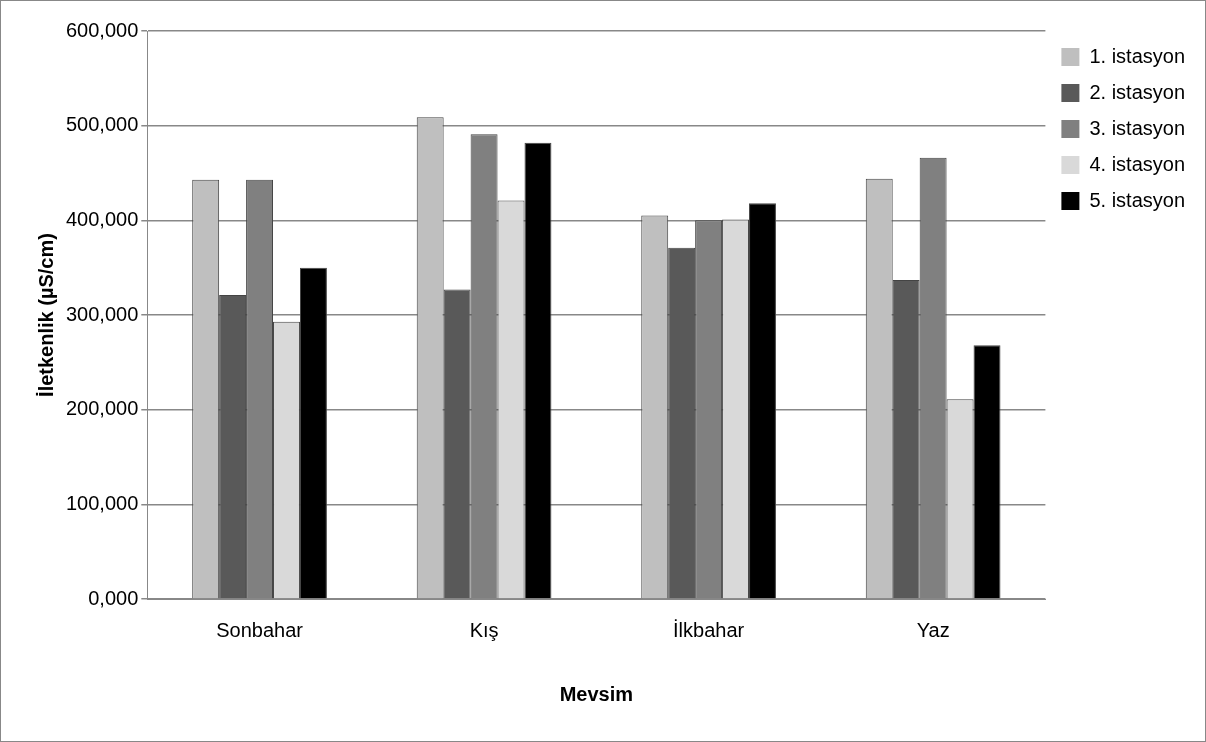  I want to click on x-tick-label: Yaz, so click(933, 629).